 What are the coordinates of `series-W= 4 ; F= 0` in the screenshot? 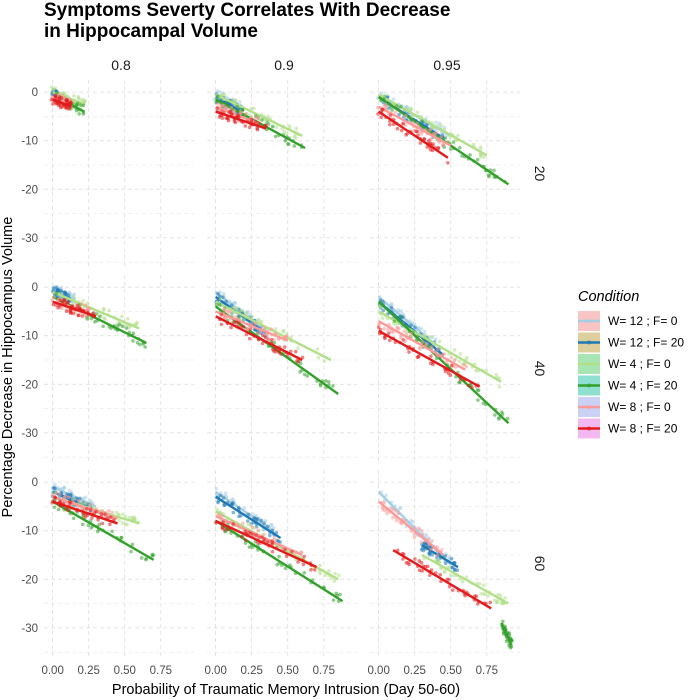 It's located at (96, 310).